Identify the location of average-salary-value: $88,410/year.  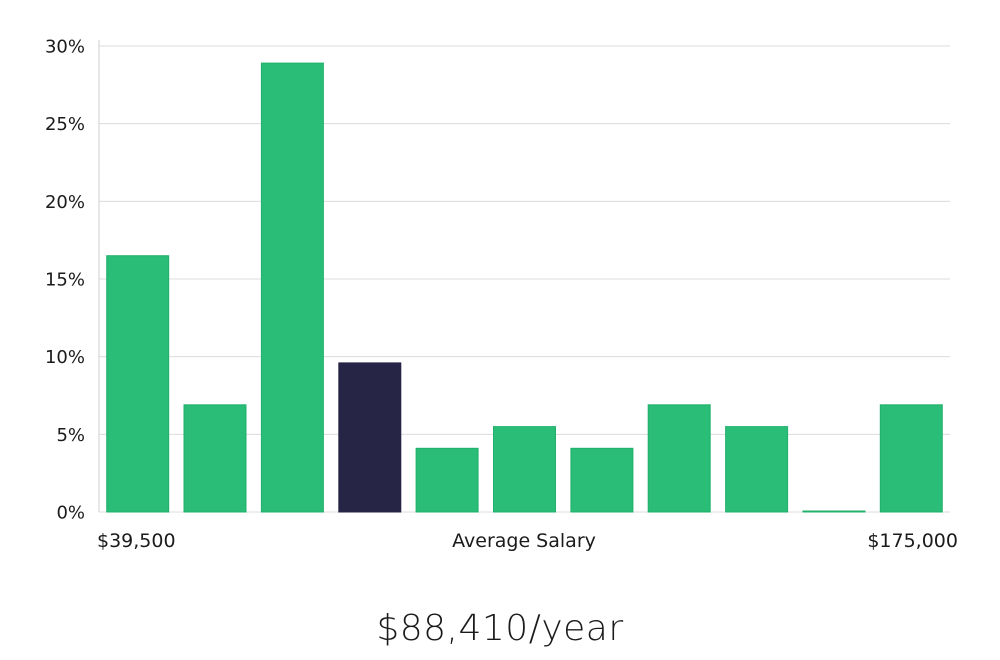
(500, 628).